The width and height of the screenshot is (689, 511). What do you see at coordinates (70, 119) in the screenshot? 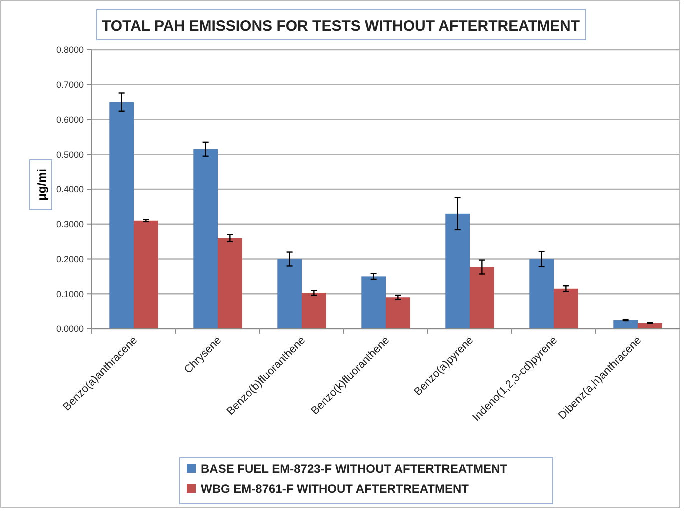
I see `y-tick-label: 0.6000` at bounding box center [70, 119].